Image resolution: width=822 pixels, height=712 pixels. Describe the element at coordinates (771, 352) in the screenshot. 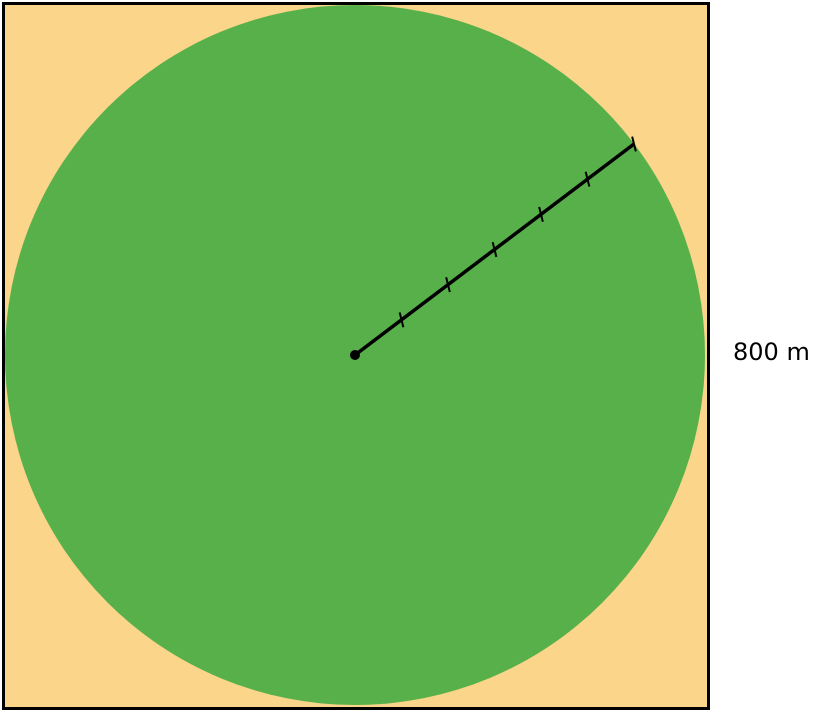

I see `side-length-label: 800 m` at that location.